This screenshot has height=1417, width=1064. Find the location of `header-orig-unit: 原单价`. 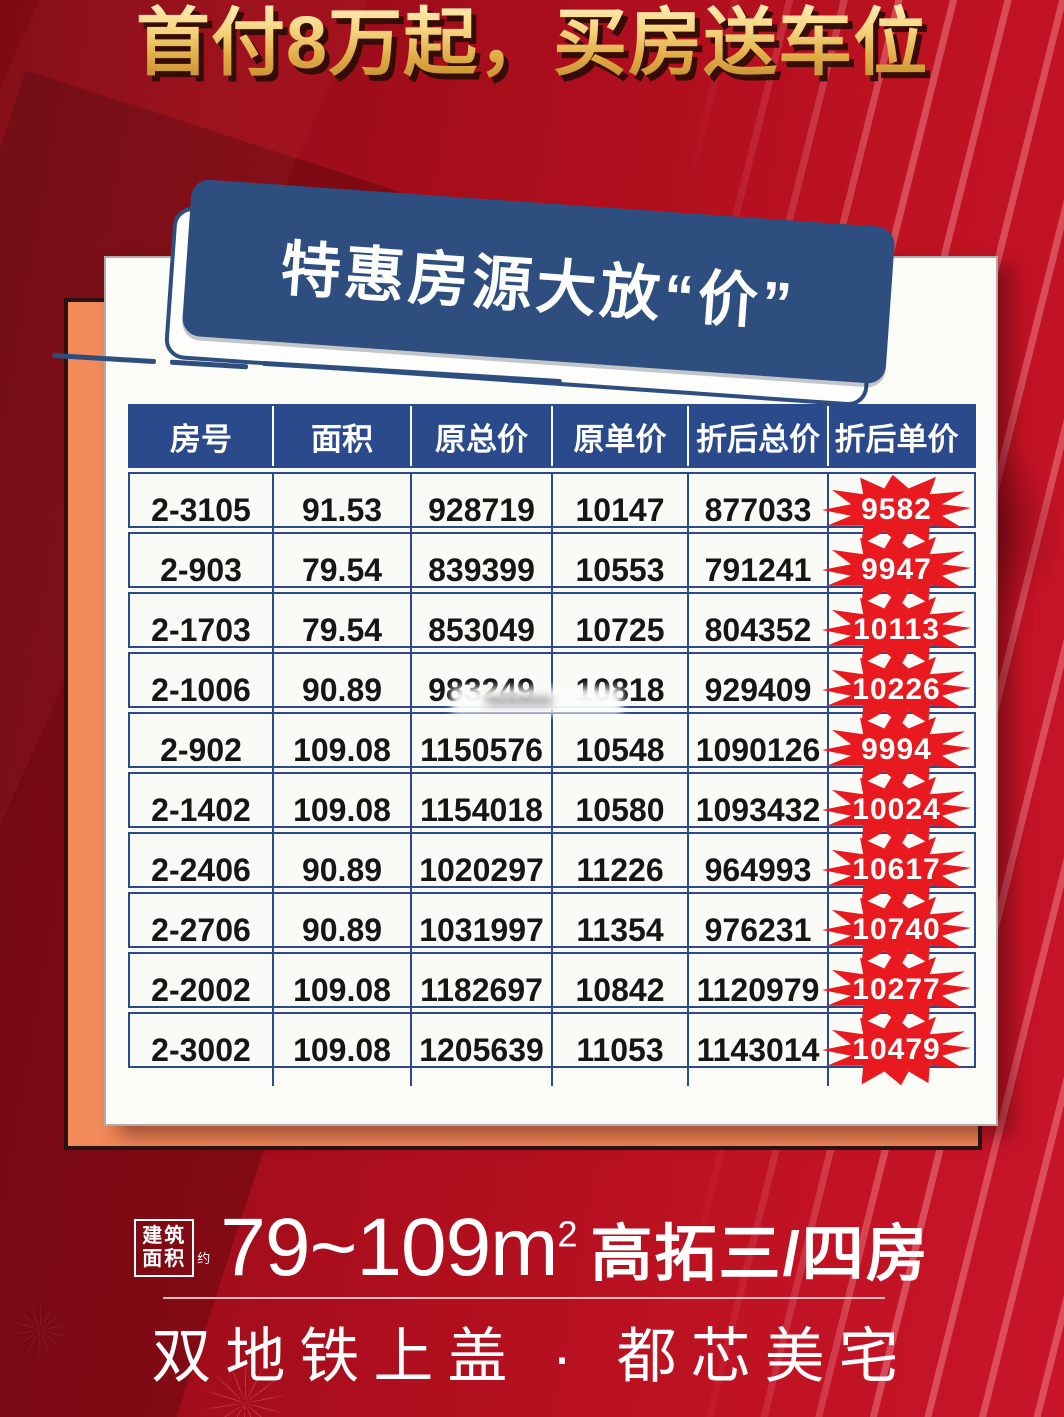

header-orig-unit: 原单价 is located at coordinates (619, 436).